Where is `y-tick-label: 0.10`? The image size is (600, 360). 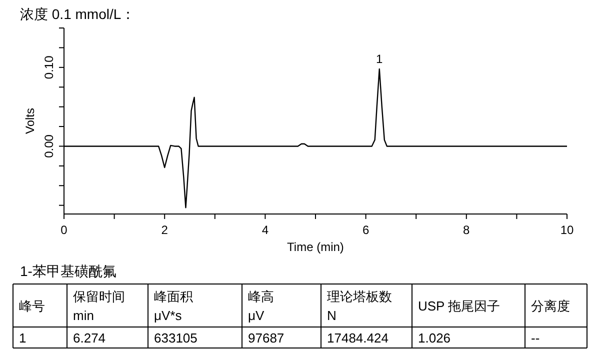
y-tick-label: 0.10 is located at coordinates (49, 67).